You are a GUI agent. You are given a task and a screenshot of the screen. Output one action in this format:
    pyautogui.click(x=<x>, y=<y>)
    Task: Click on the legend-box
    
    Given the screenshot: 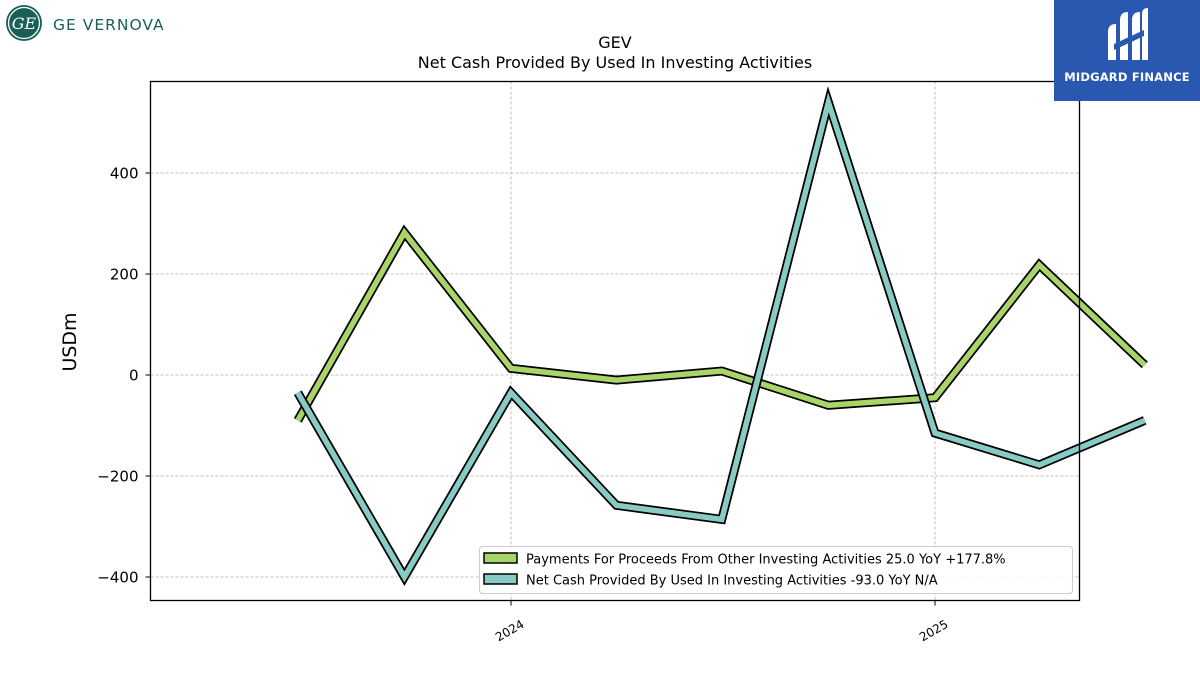 What is the action you would take?
    pyautogui.click(x=776, y=570)
    